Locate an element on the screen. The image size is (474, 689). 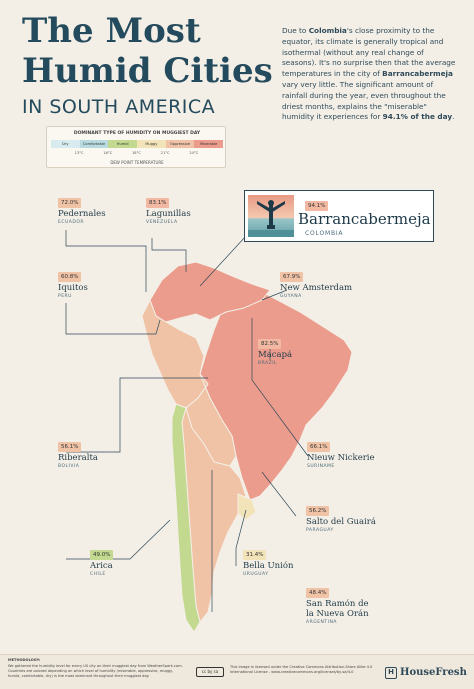
housefresh-logo: HouseFresh is located at coordinates (433, 672).